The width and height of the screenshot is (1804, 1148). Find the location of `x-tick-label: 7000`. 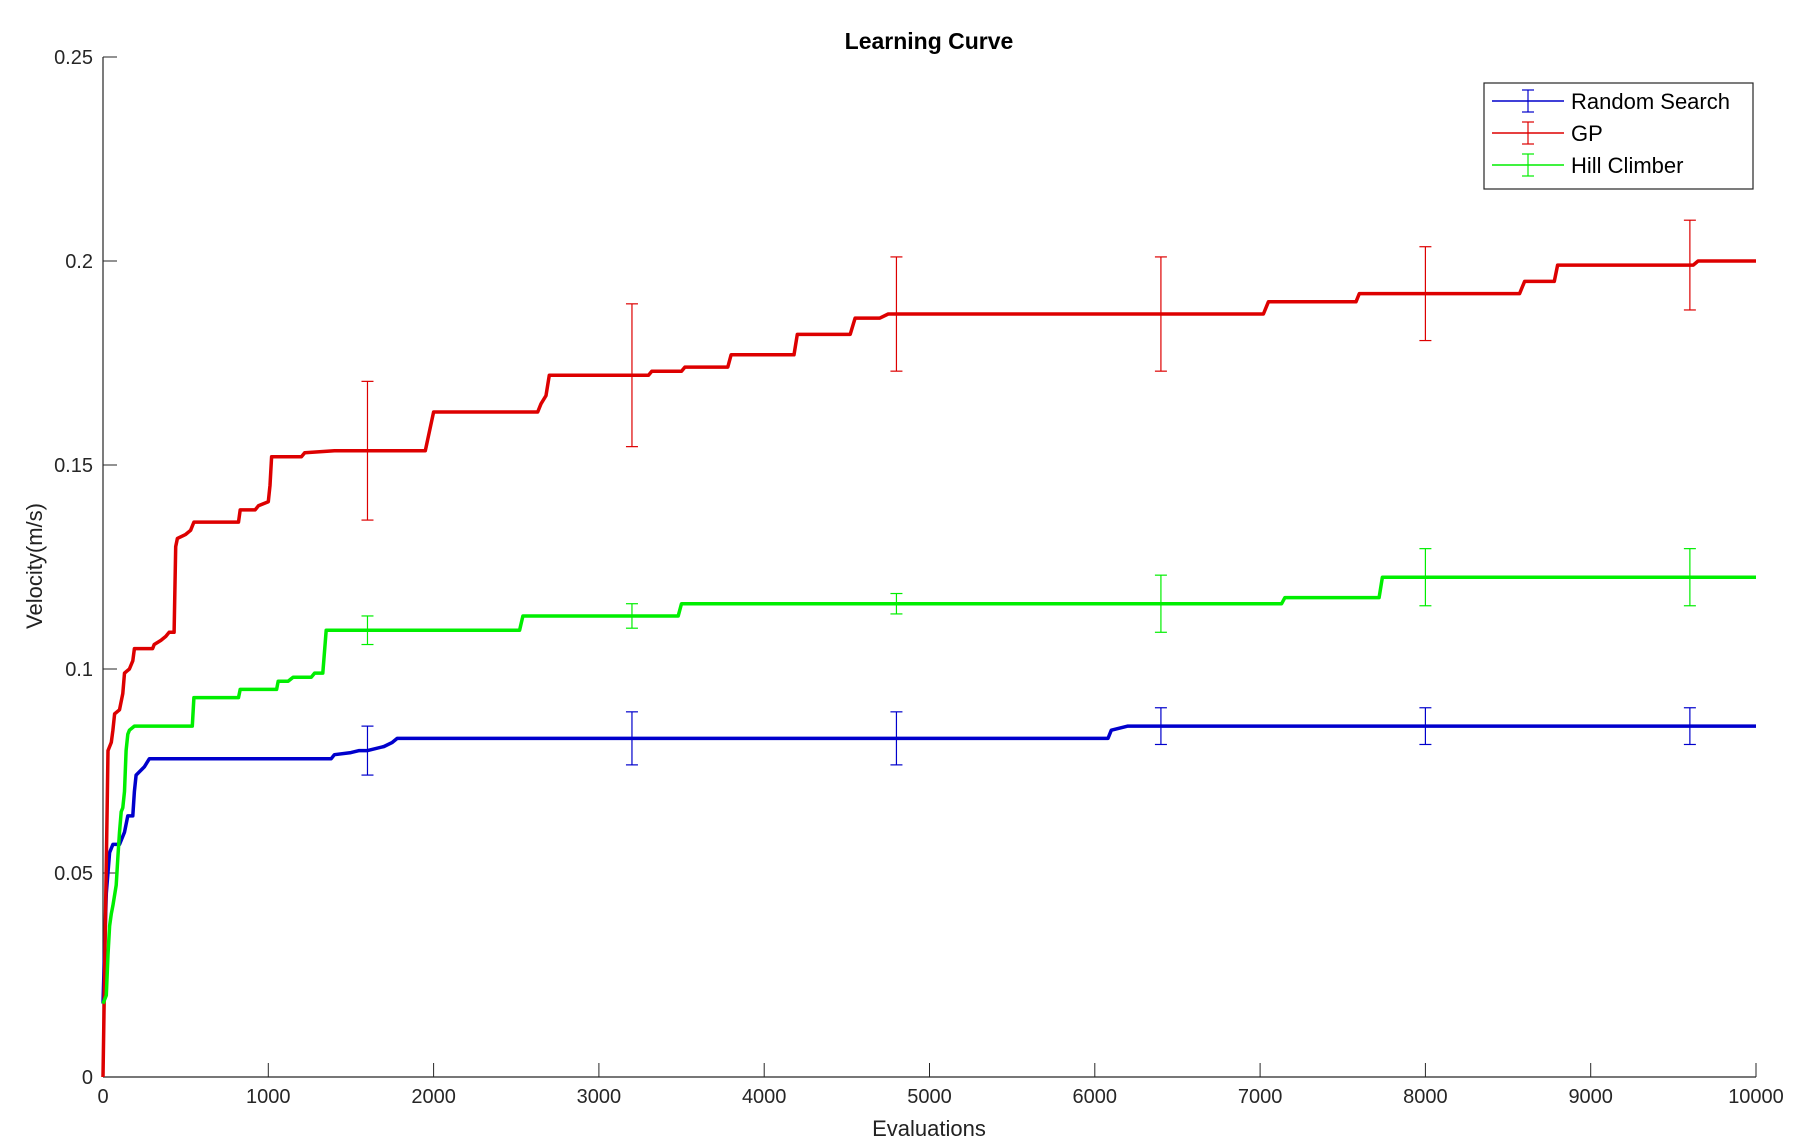

x-tick-label: 7000 is located at coordinates (1260, 1097).